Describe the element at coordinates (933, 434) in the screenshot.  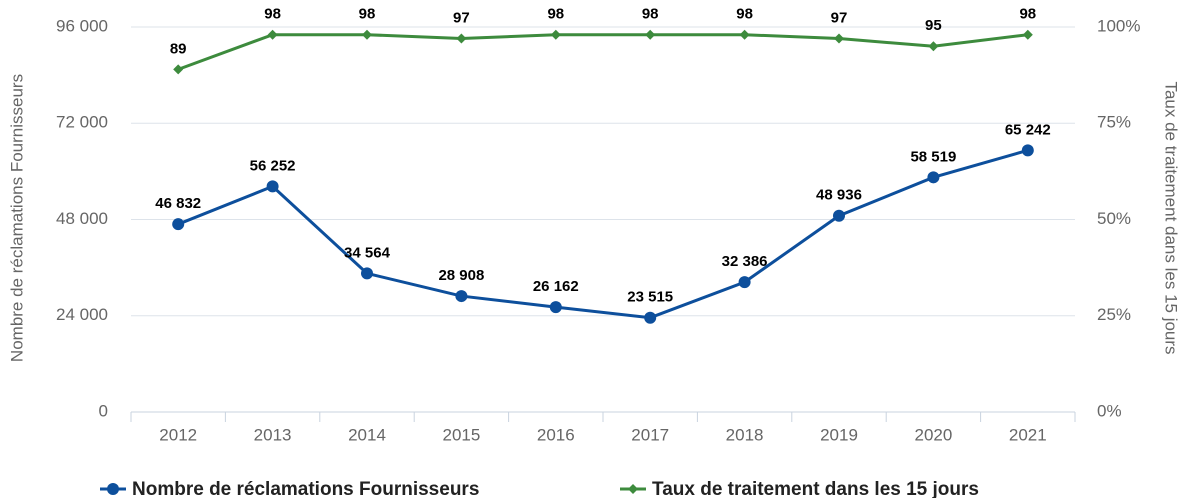
I see `x-tick-label: 2020` at that location.